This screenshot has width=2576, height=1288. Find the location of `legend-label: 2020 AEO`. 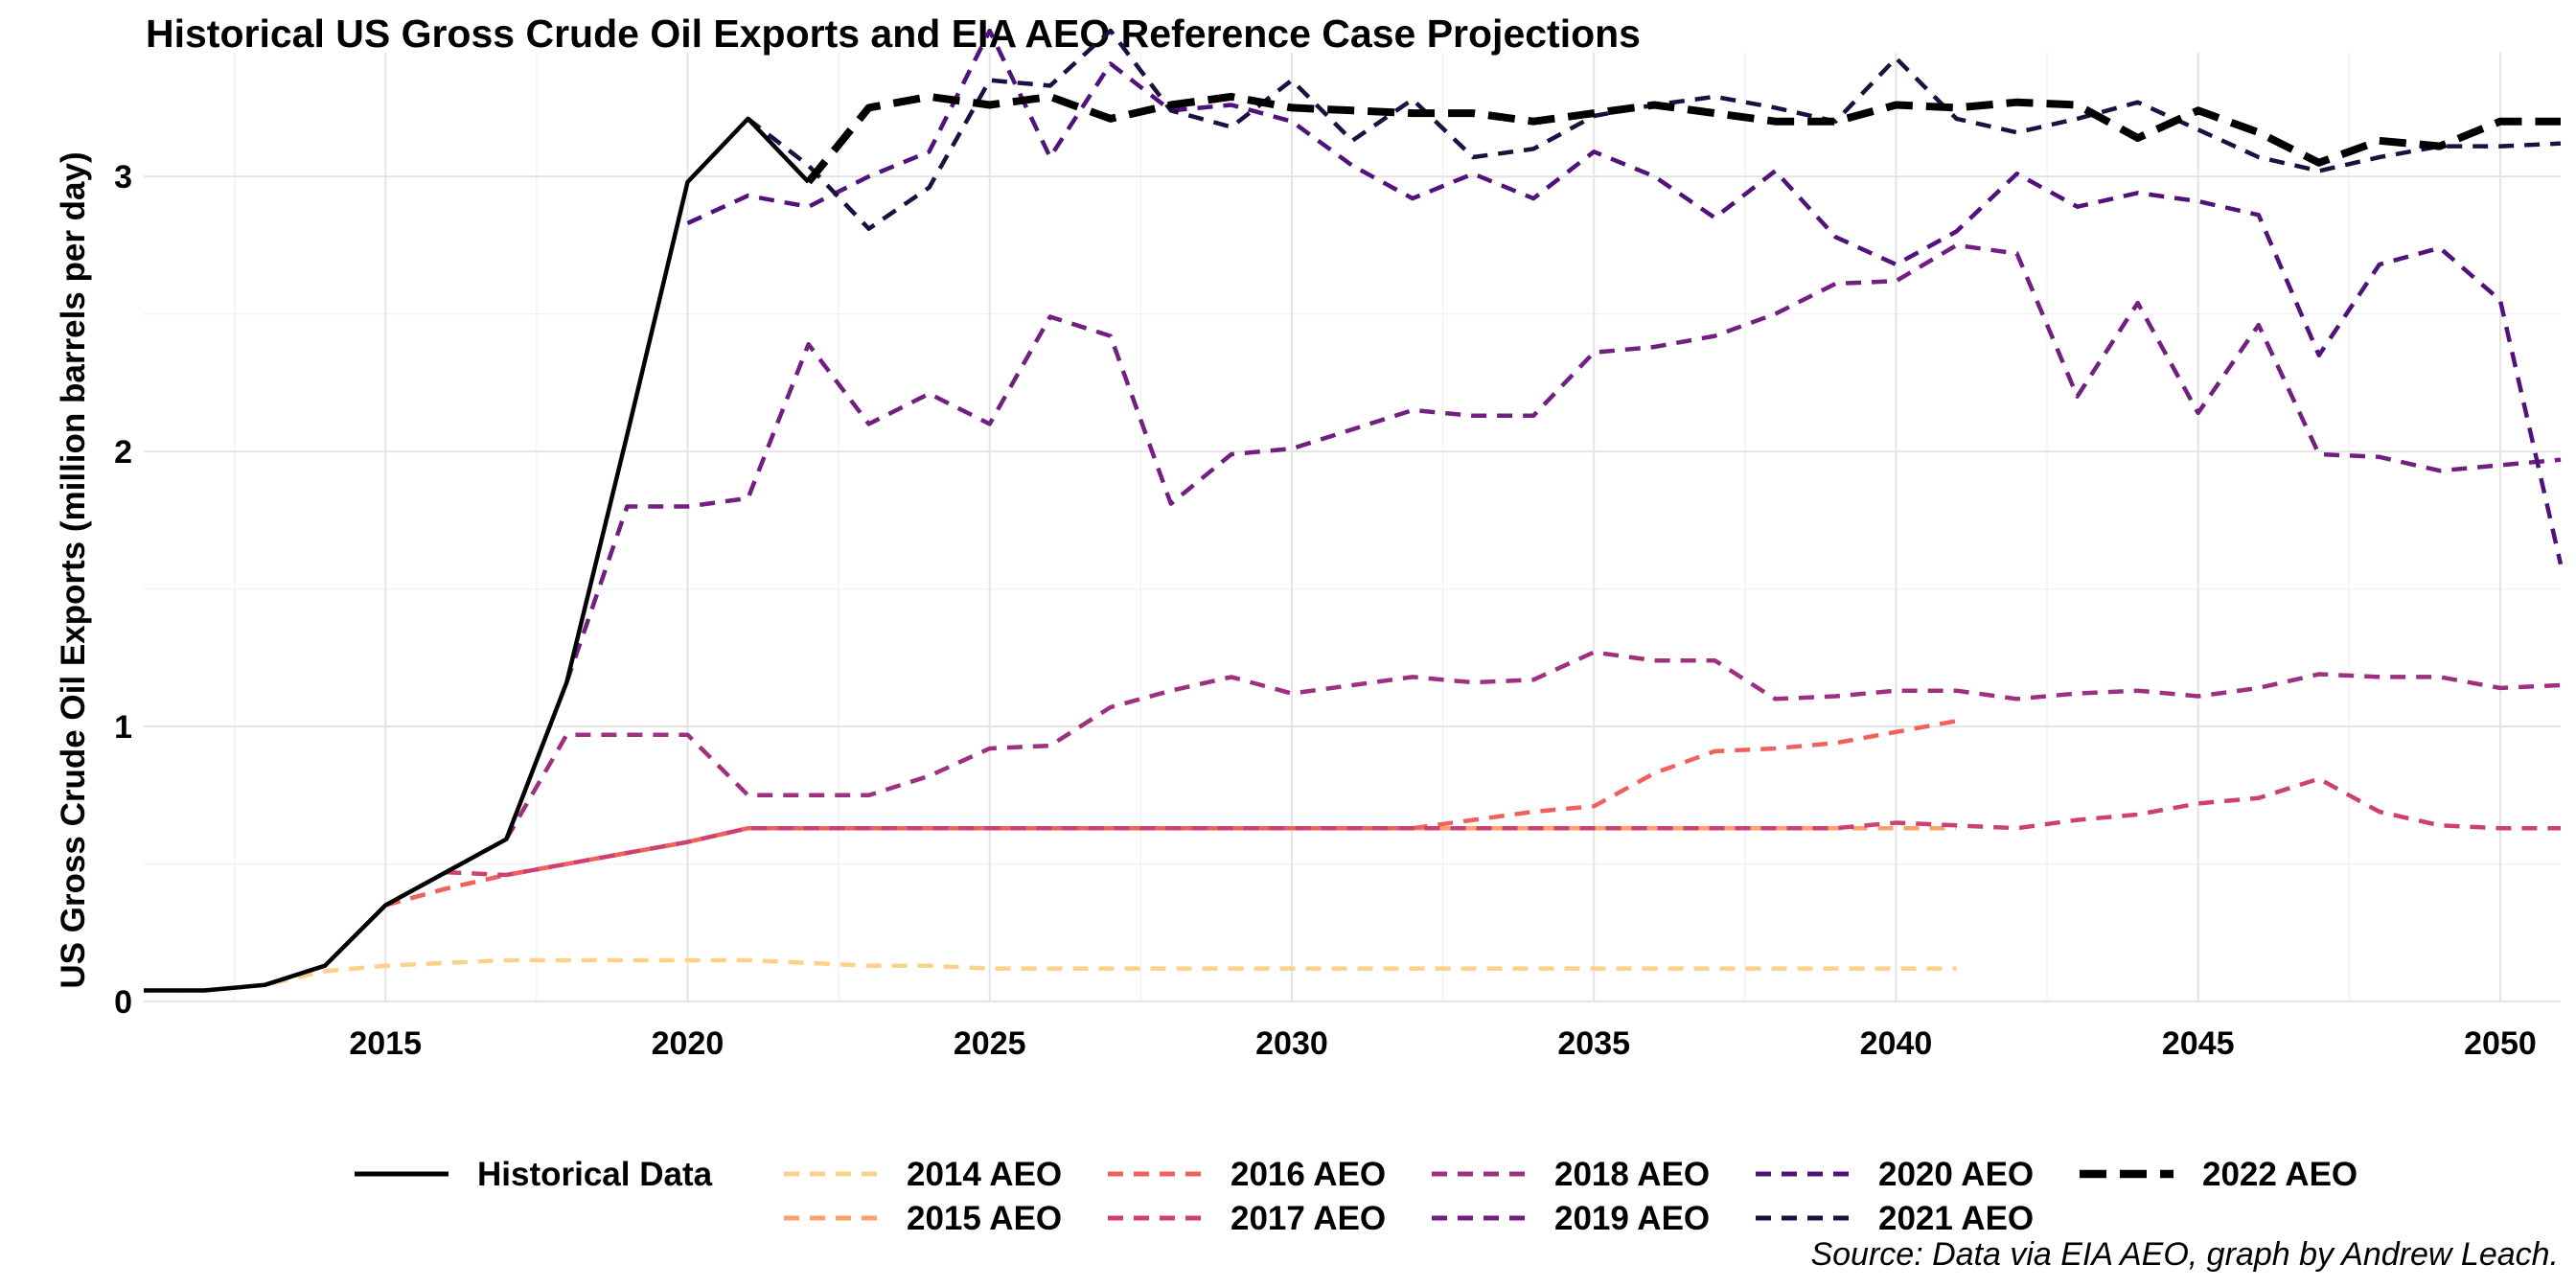

legend-label: 2020 AEO is located at coordinates (1956, 1174).